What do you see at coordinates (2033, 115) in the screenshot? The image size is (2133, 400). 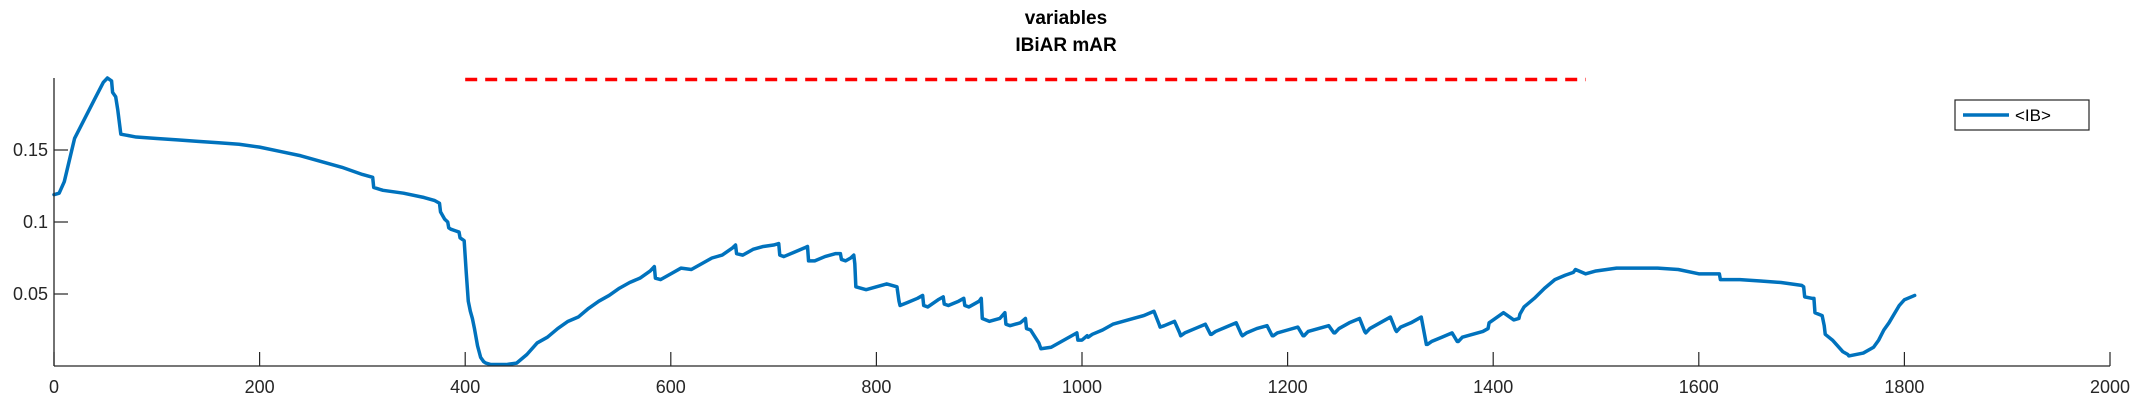 I see `legend-label-ib: <IB>` at bounding box center [2033, 115].